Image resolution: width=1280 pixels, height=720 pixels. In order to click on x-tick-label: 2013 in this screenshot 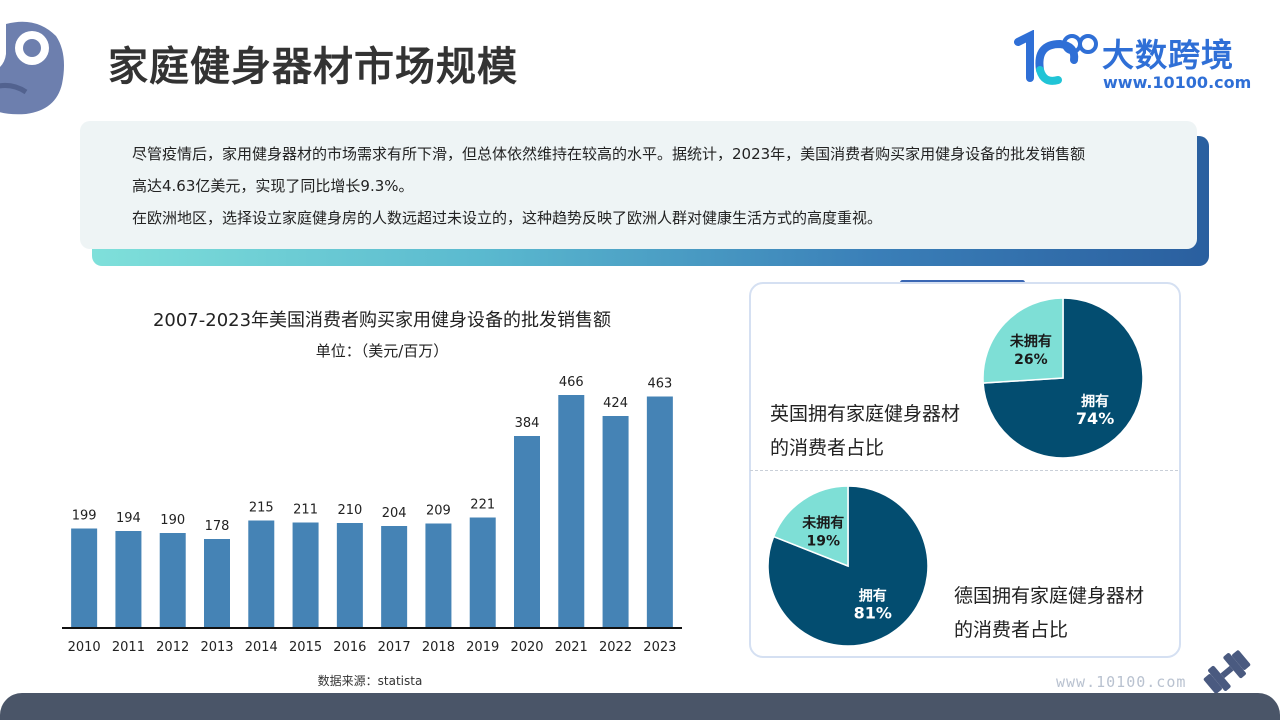, I will do `click(216, 647)`.